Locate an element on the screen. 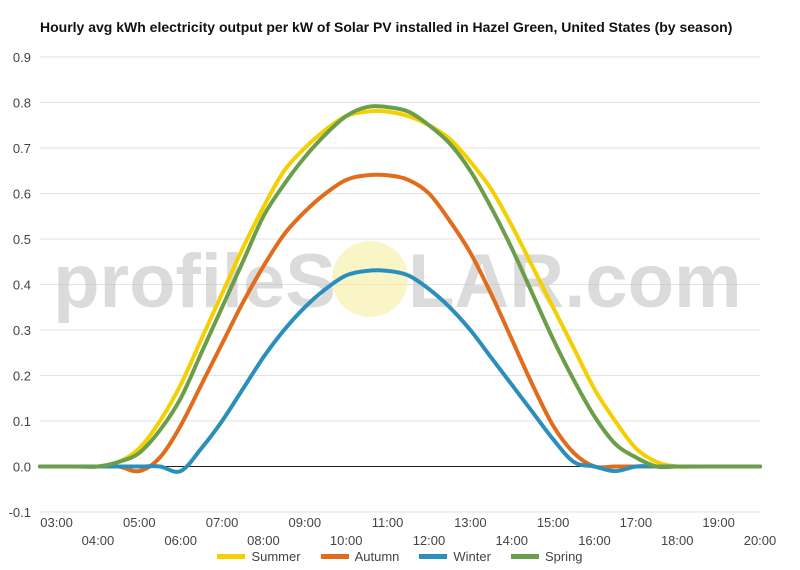  y-tick-label: 0.0 is located at coordinates (22, 467).